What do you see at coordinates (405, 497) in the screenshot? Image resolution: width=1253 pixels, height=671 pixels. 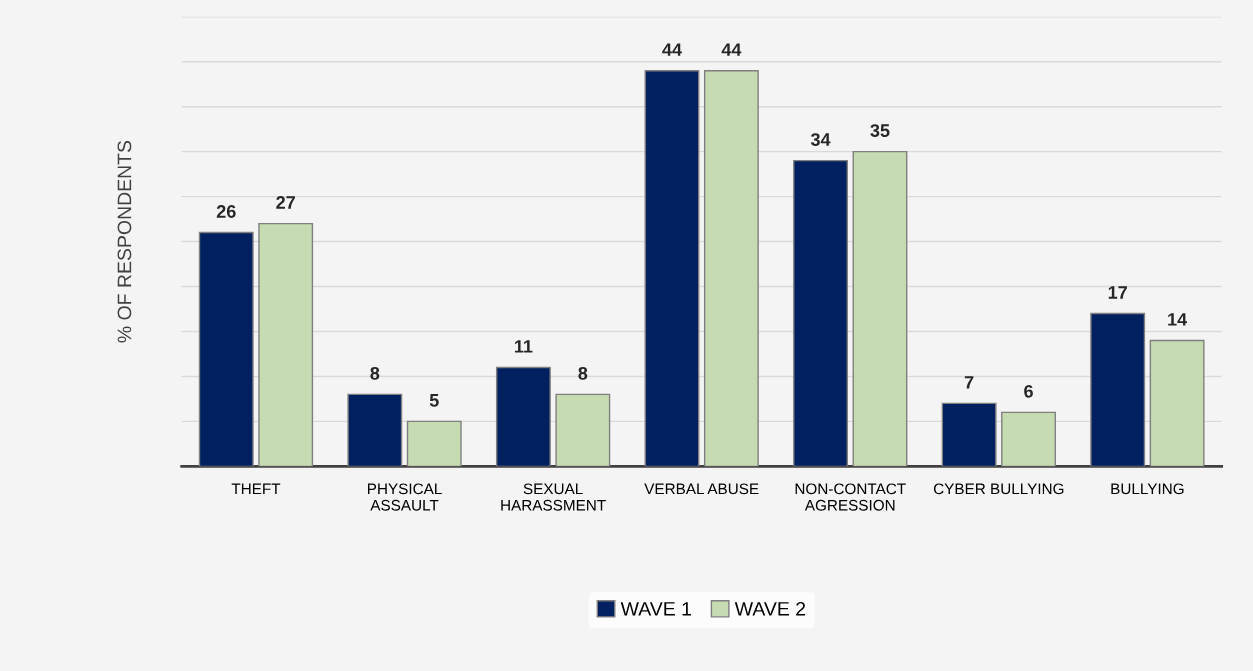 I see `x-tick-label: PHYSICAL ASSAULT` at bounding box center [405, 497].